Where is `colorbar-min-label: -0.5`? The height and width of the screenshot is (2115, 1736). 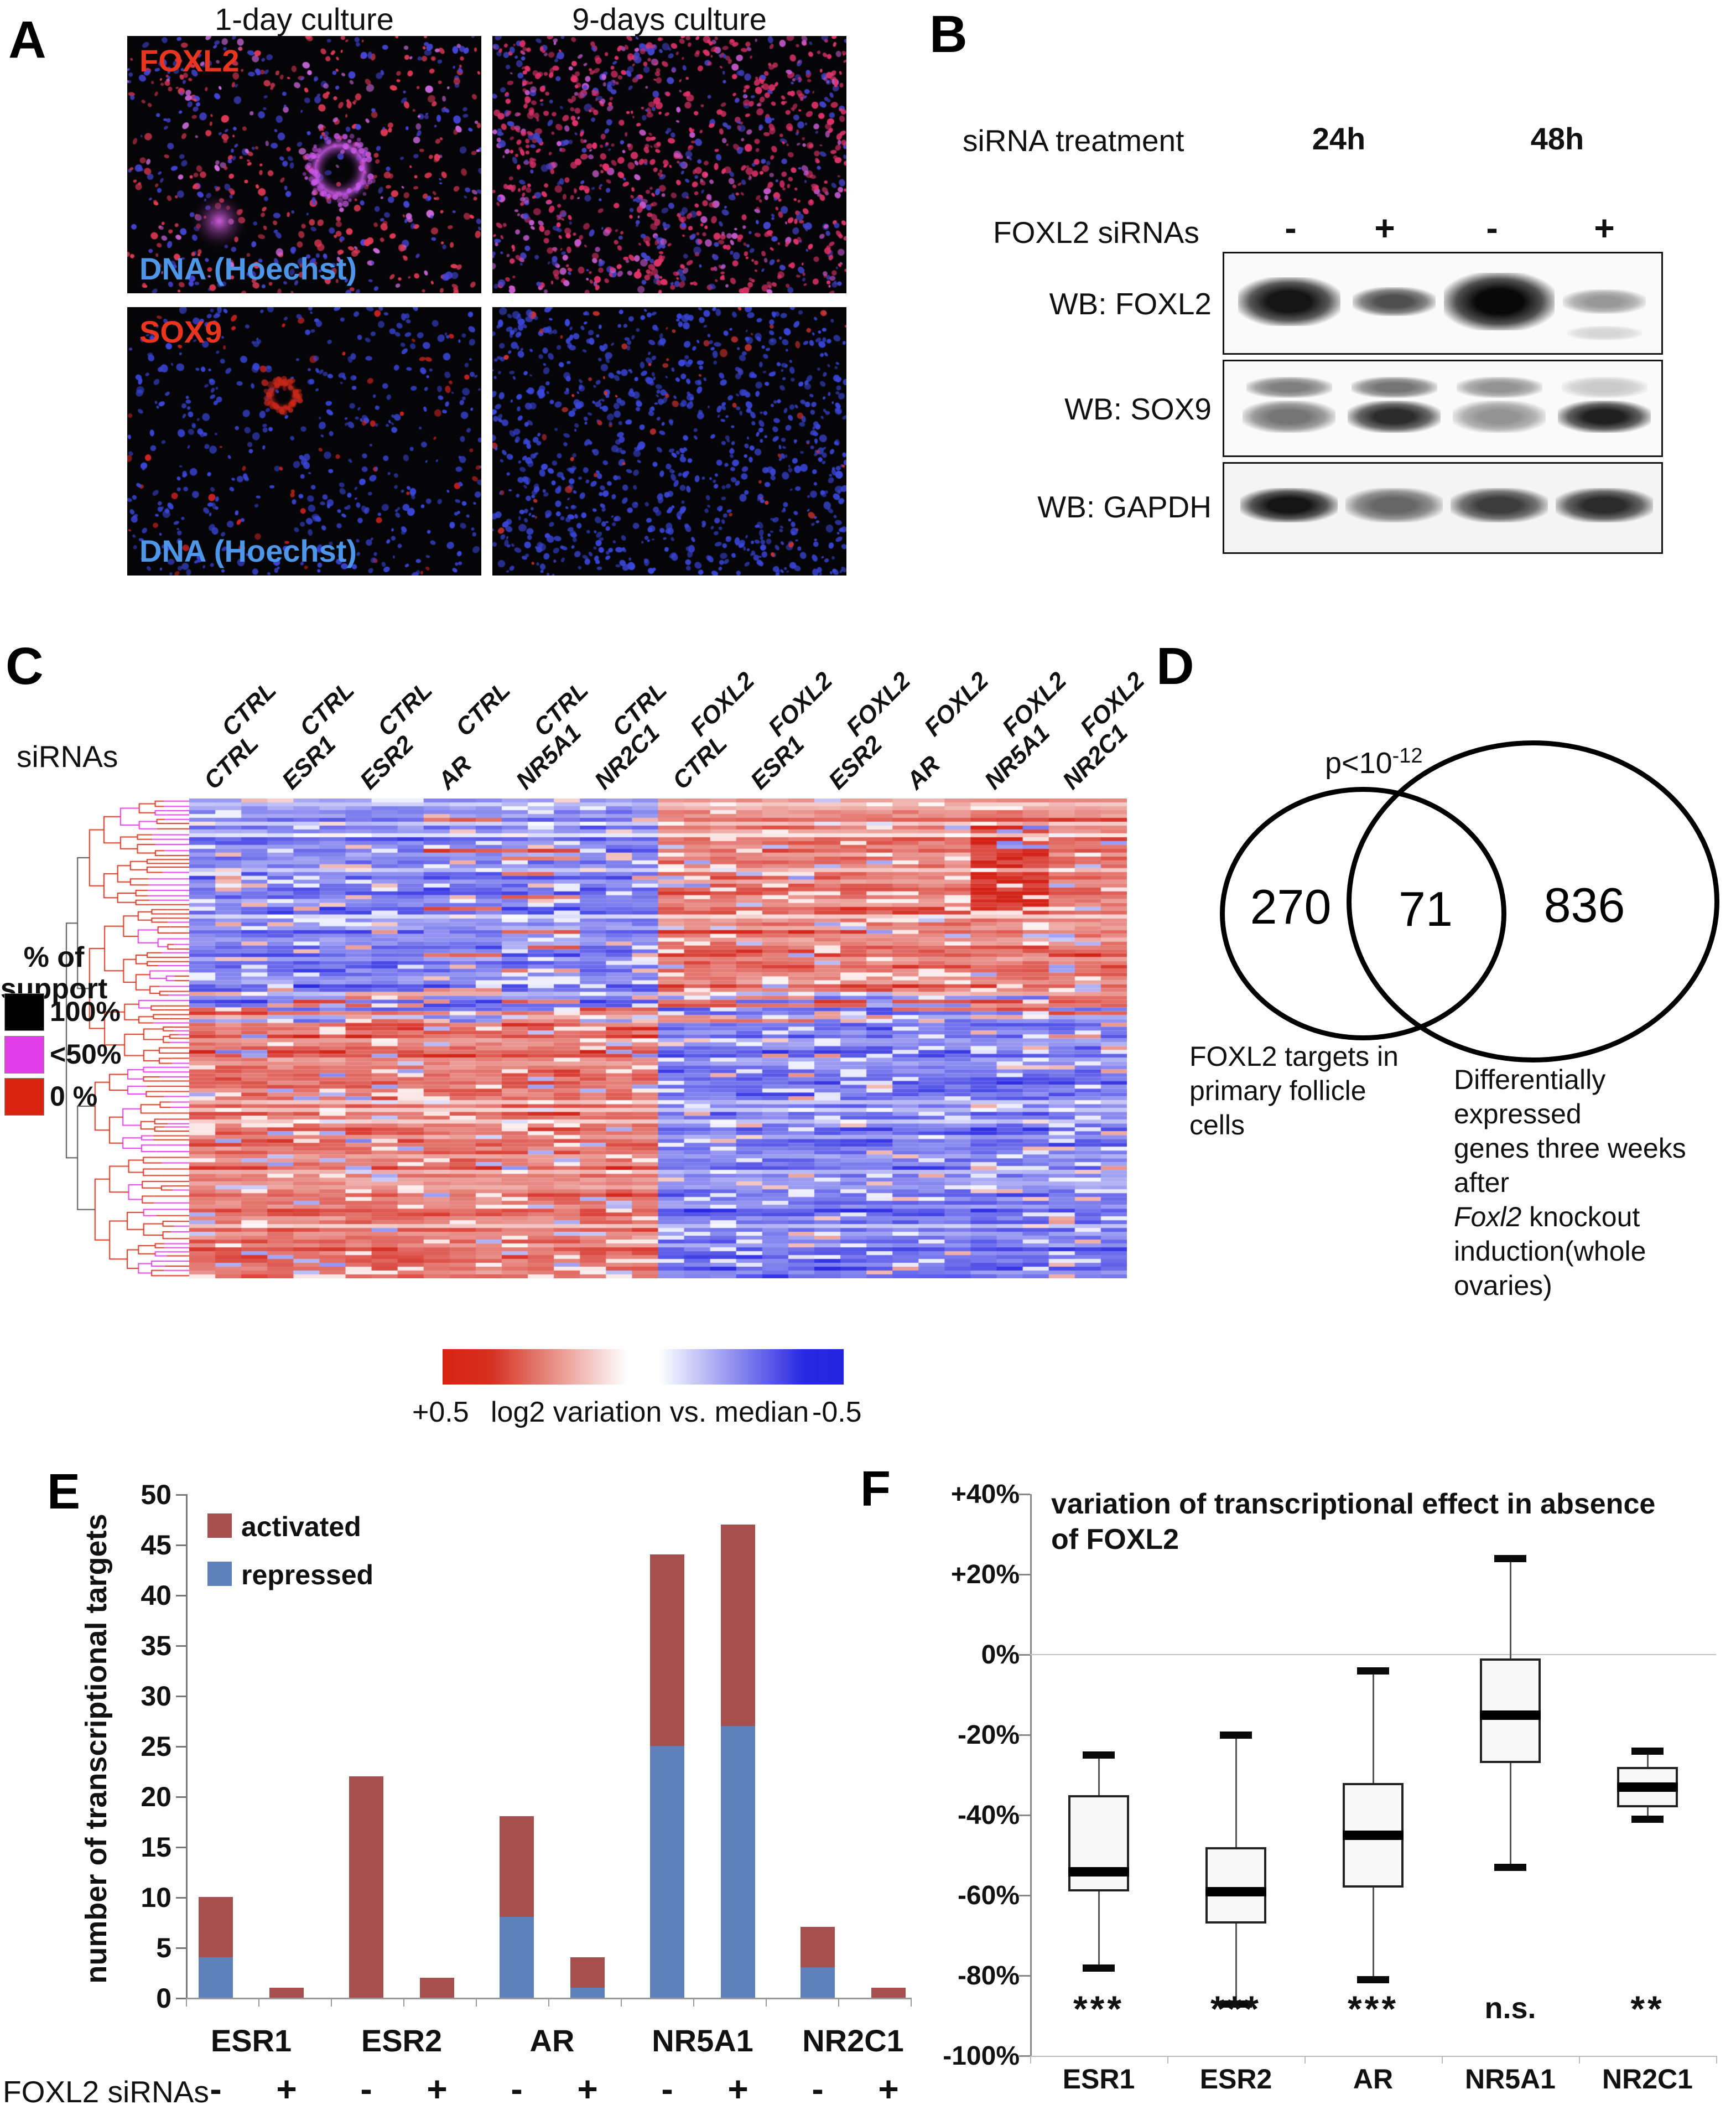
colorbar-min-label: -0.5 is located at coordinates (837, 1412).